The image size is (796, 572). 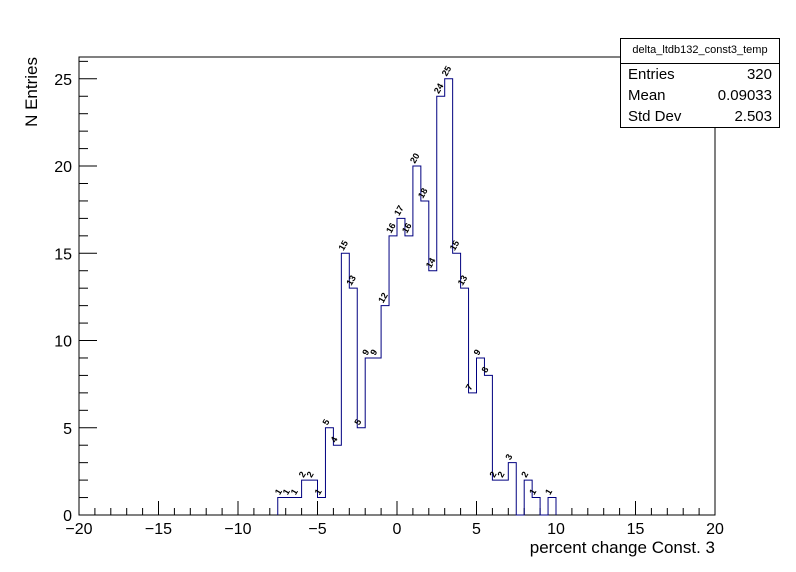 What do you see at coordinates (636, 529) in the screenshot?
I see `x-tick-label: 15` at bounding box center [636, 529].